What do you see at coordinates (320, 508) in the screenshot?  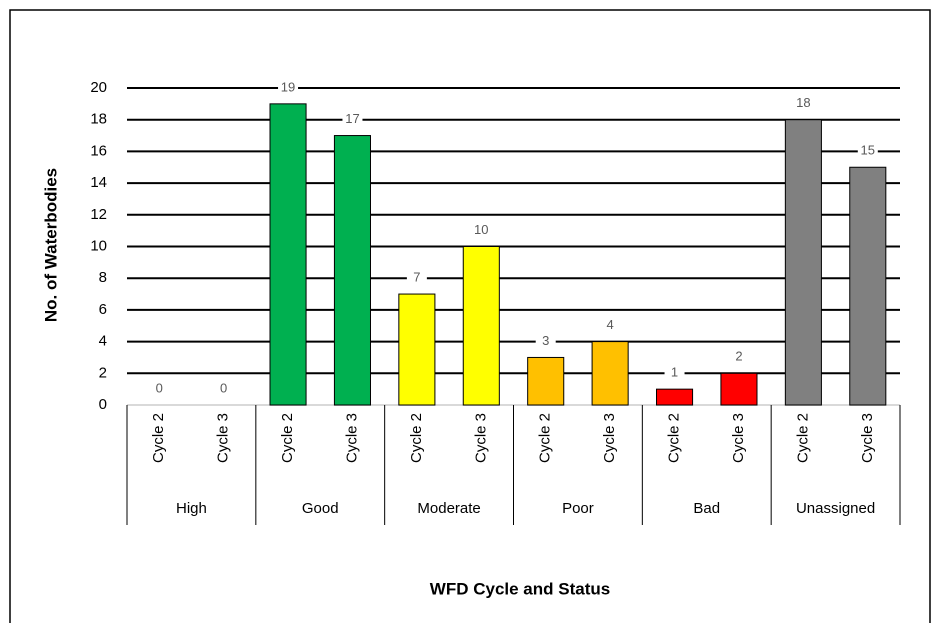 I see `group-label: Good` at bounding box center [320, 508].